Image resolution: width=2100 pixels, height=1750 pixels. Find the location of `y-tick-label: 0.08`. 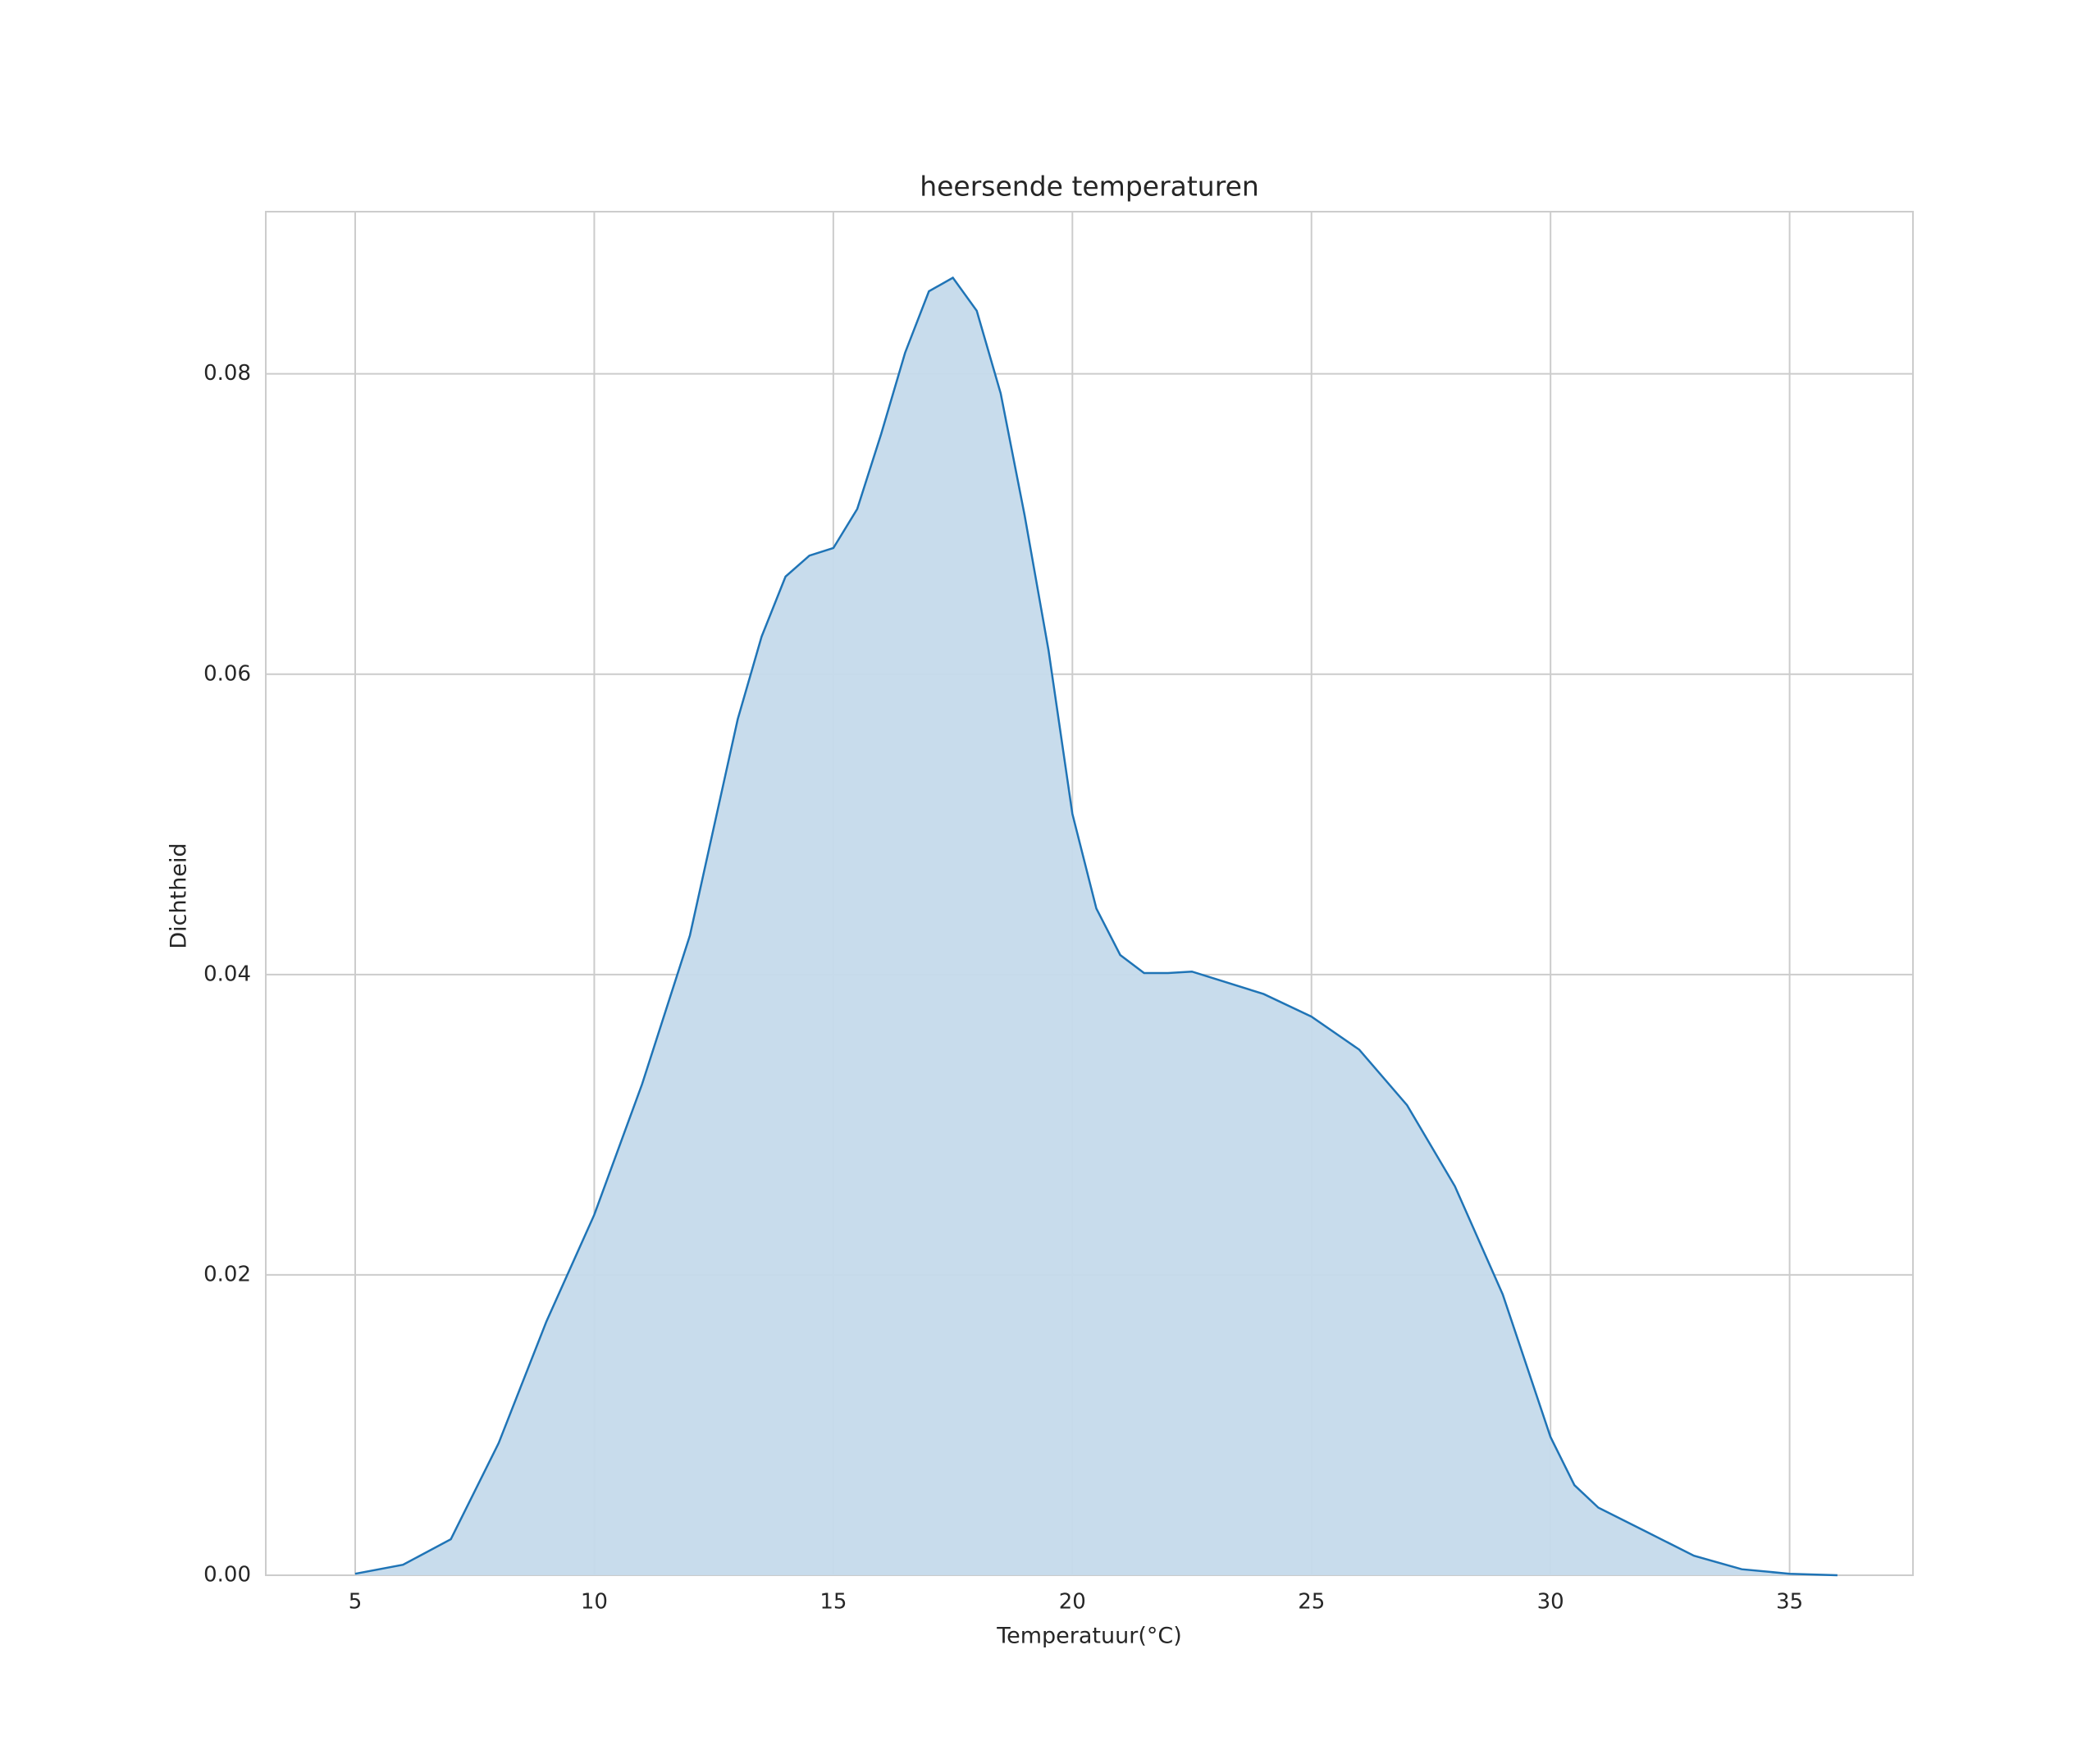

y-tick-label: 0.08 is located at coordinates (227, 373).